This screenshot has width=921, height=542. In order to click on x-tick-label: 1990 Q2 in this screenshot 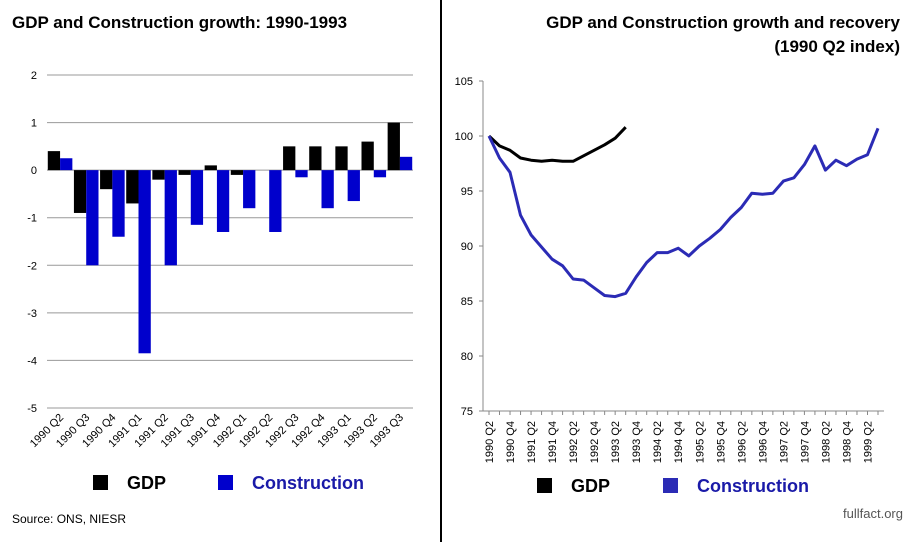, I will do `click(490, 442)`.